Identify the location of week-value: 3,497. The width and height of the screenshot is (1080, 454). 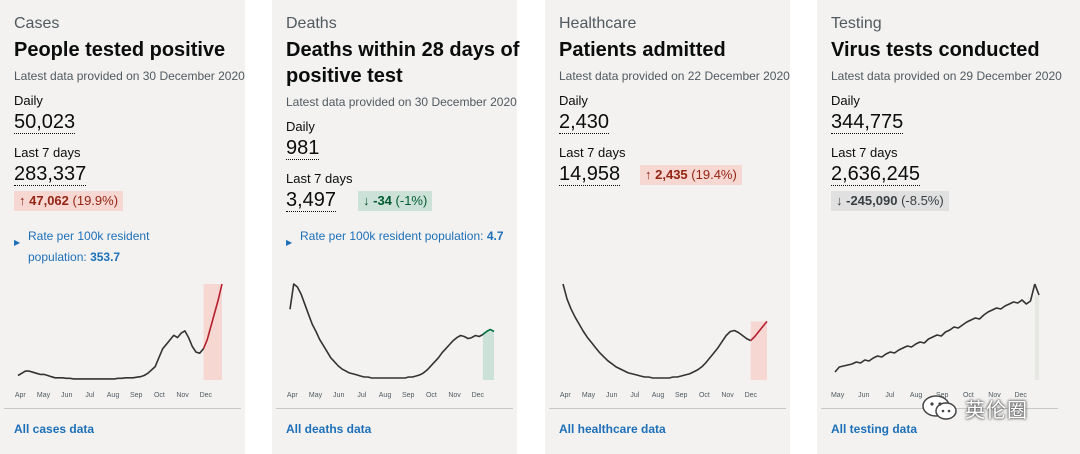
(311, 200).